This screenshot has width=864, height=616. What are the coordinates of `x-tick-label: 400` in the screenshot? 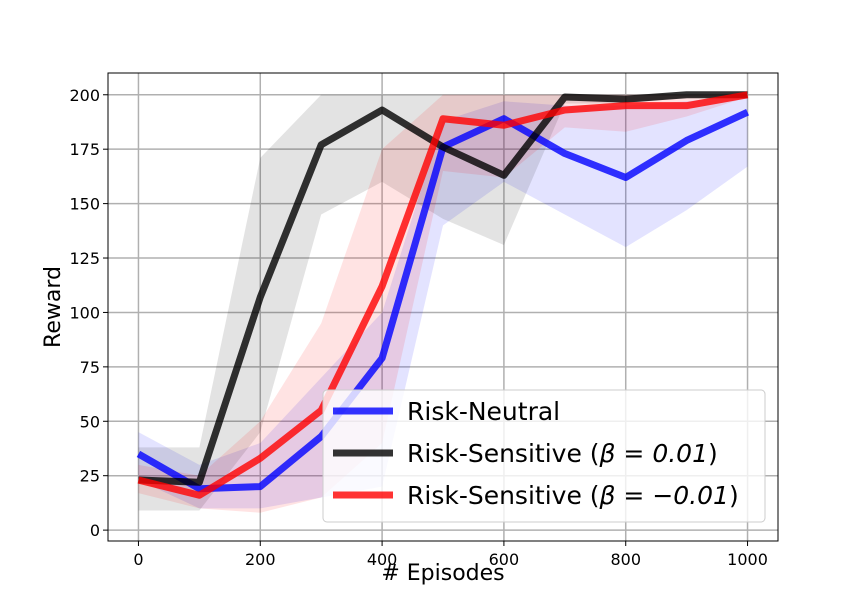 It's located at (382, 559).